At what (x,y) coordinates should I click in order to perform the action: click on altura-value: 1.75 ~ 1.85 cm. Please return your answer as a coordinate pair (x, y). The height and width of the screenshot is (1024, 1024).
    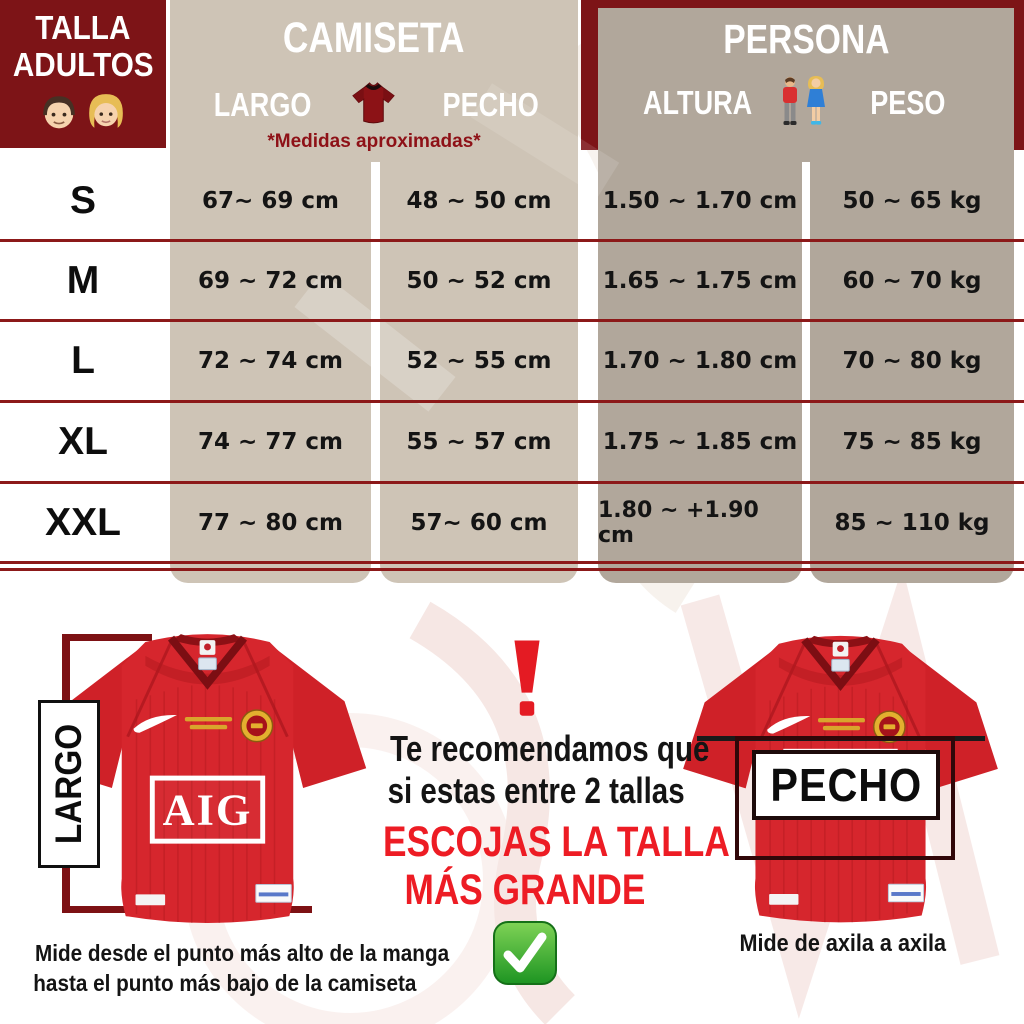
    Looking at the image, I should click on (700, 442).